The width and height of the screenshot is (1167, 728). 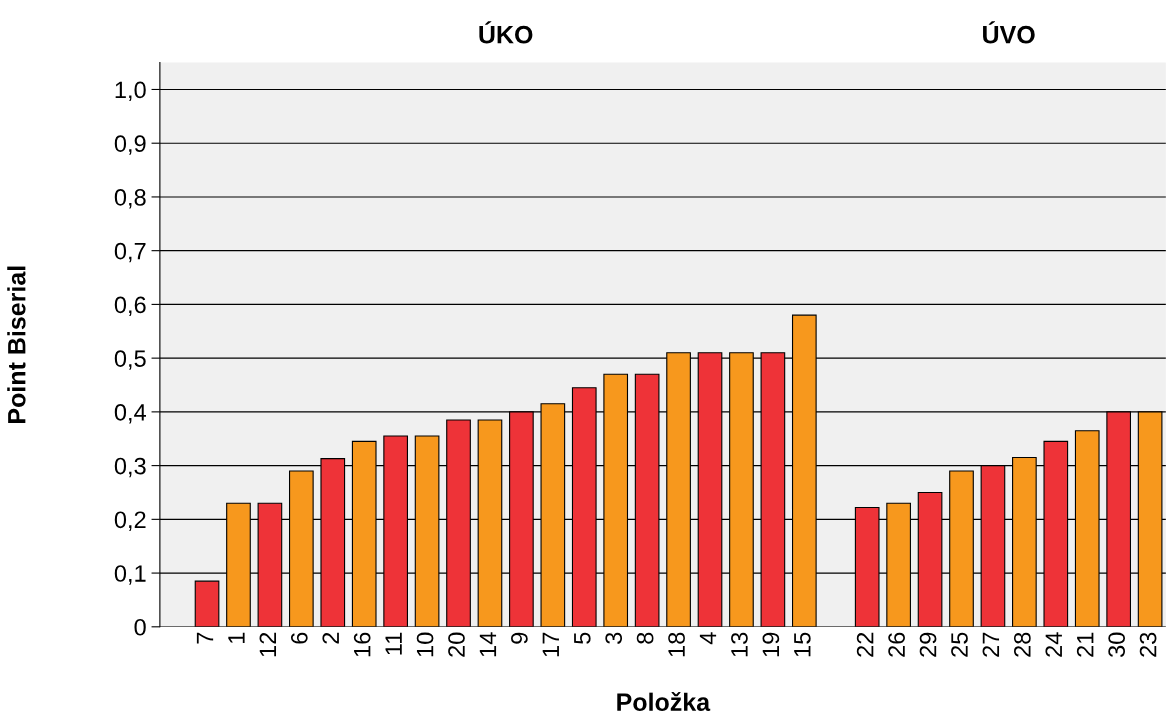 I want to click on x-tick-label: 21, so click(x=1085, y=644).